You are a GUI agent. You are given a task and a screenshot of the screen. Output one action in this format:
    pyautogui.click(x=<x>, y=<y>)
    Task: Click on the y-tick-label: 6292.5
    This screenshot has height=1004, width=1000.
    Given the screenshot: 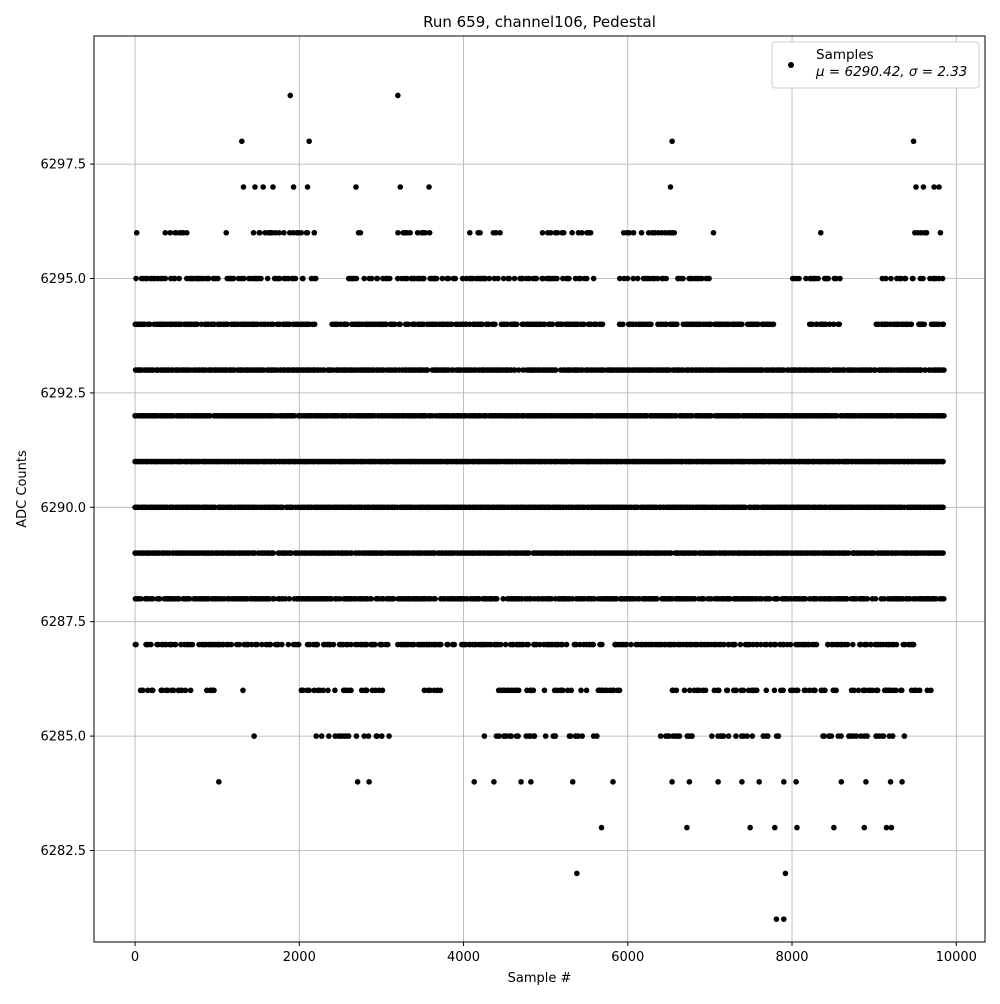 What is the action you would take?
    pyautogui.click(x=64, y=393)
    